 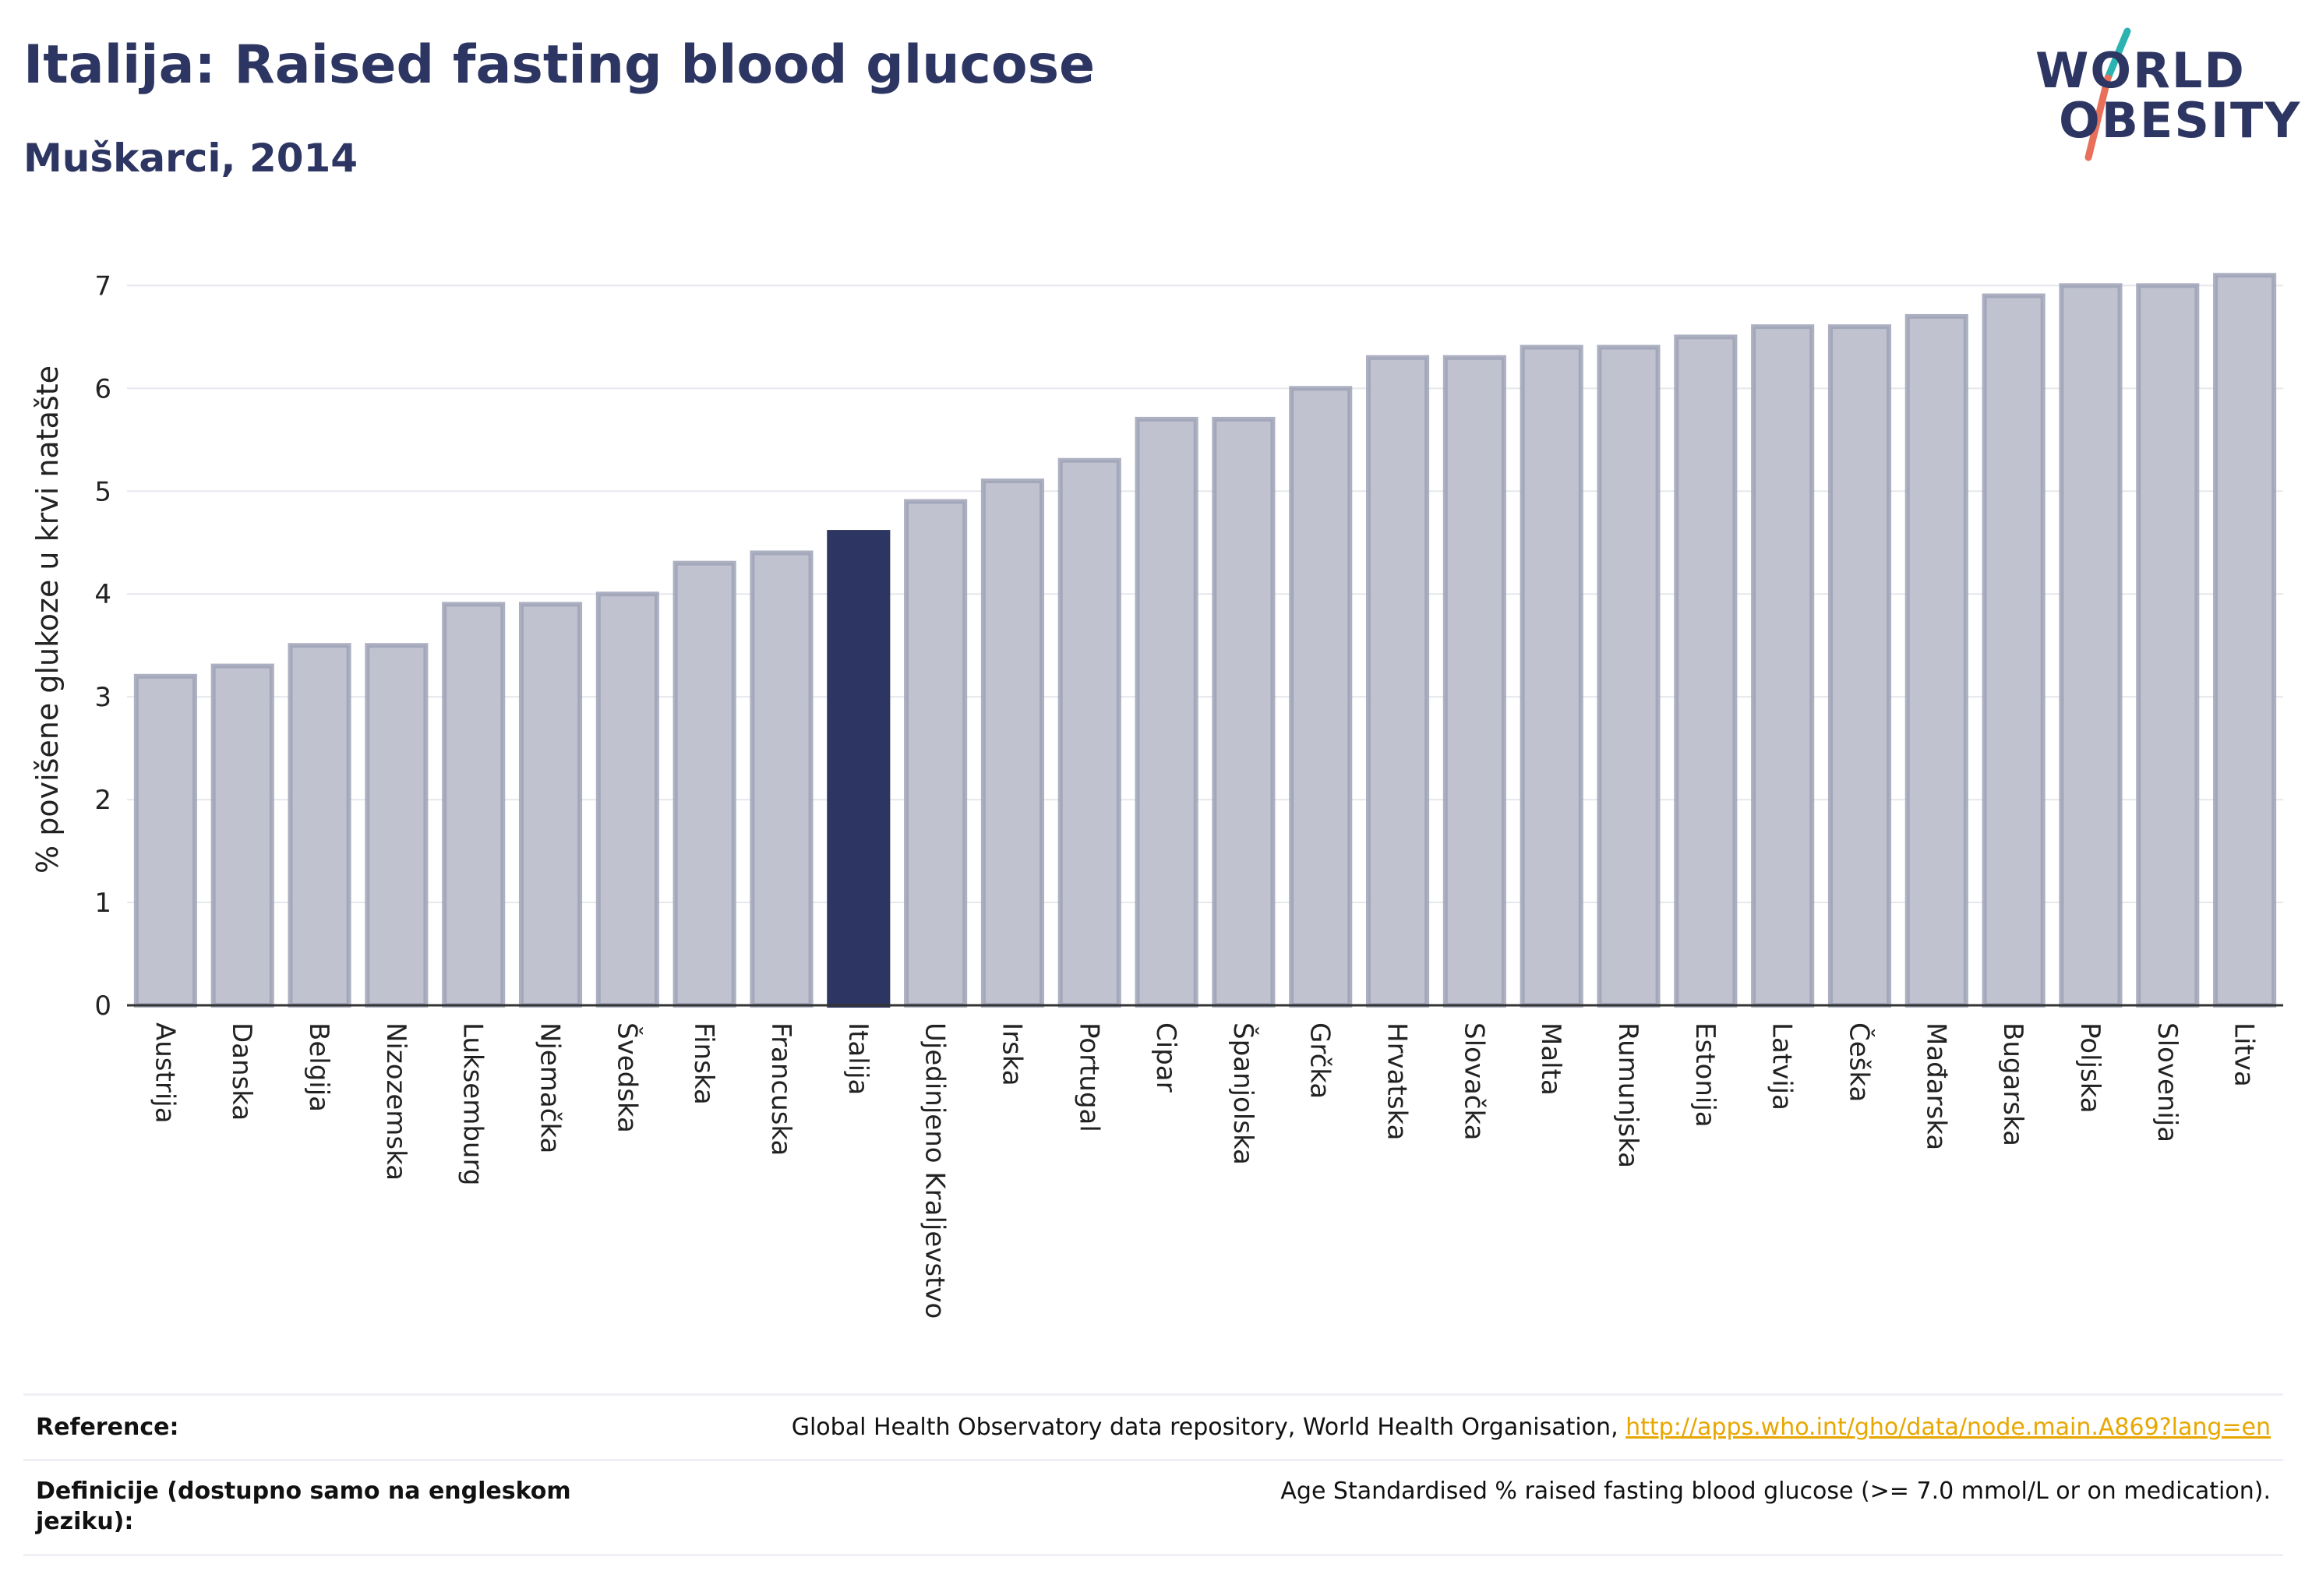 What do you see at coordinates (102, 286) in the screenshot?
I see `y-tick-label: 7` at bounding box center [102, 286].